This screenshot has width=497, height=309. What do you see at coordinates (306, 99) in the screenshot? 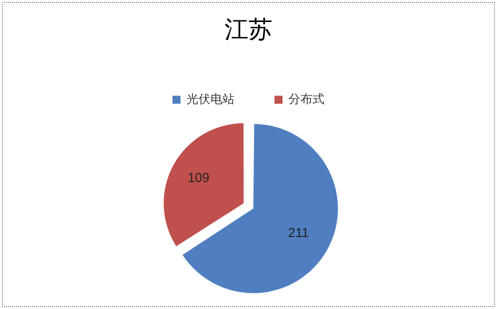
I see `legend-label: 分布式` at bounding box center [306, 99].